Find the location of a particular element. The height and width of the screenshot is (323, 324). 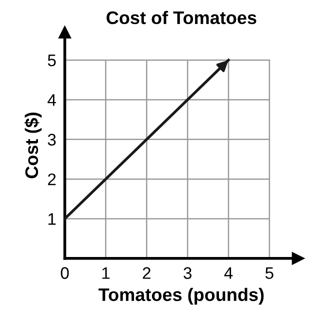

y-tick-label: 2 is located at coordinates (52, 179).